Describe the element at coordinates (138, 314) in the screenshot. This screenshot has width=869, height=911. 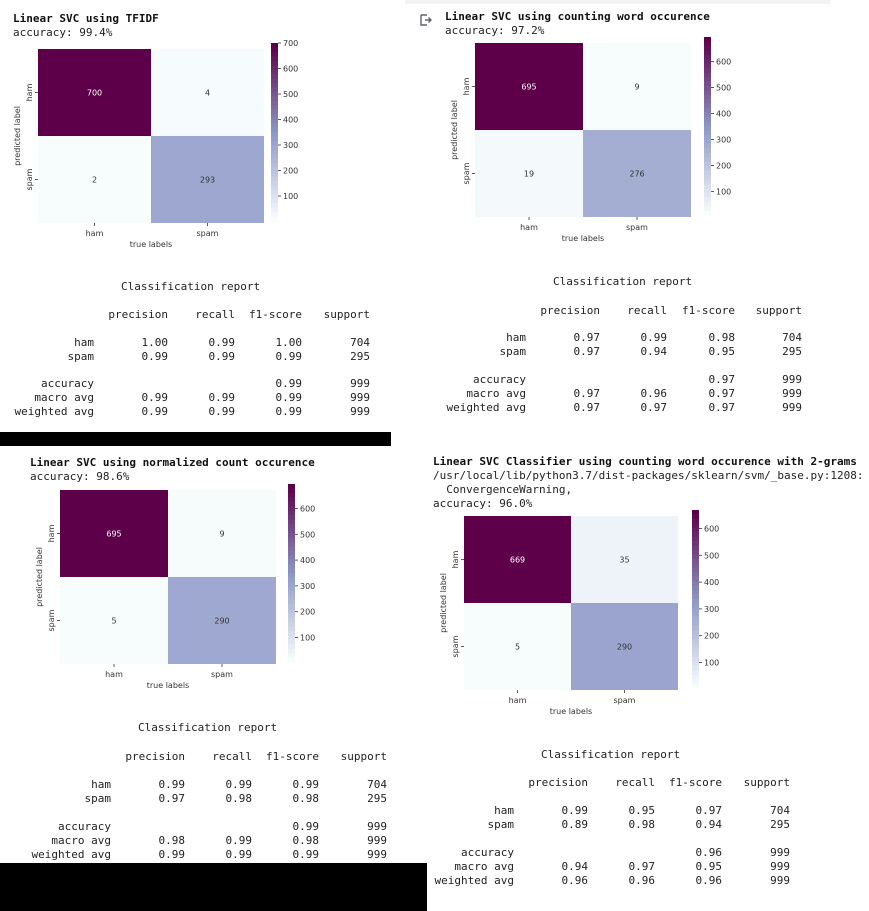
I see `report-header-cell: precision` at that location.